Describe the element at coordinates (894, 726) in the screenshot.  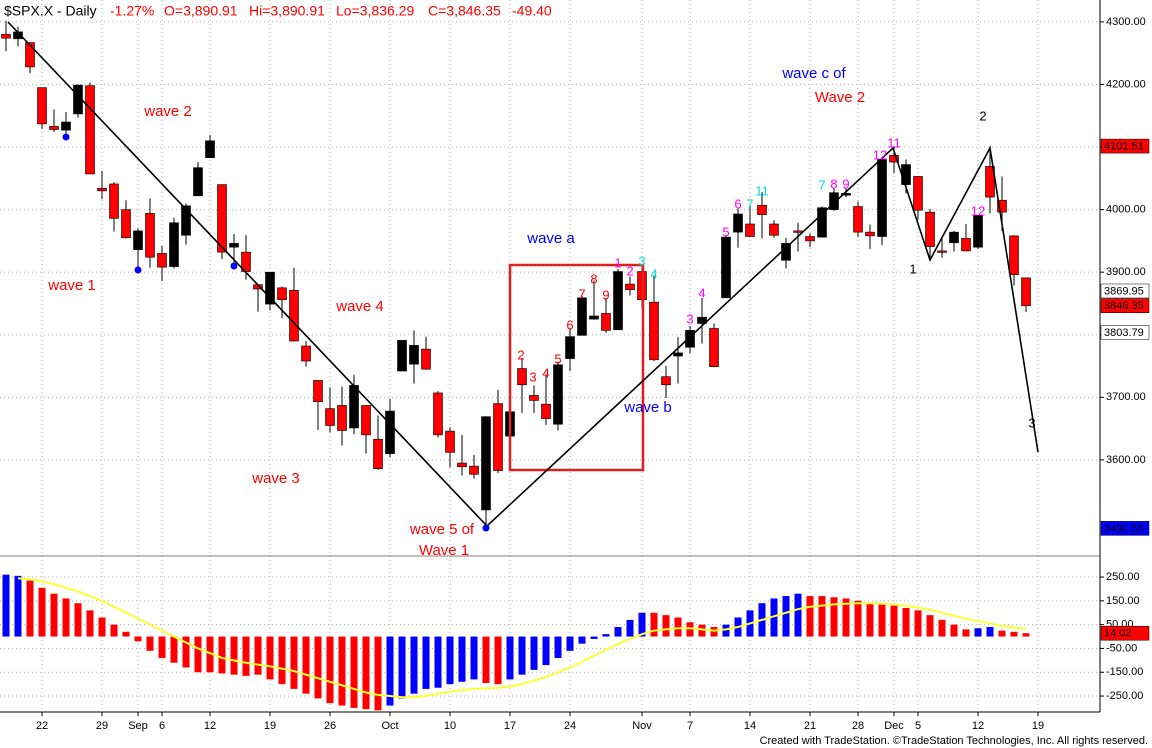
I see `x-tick-label: Dec` at that location.